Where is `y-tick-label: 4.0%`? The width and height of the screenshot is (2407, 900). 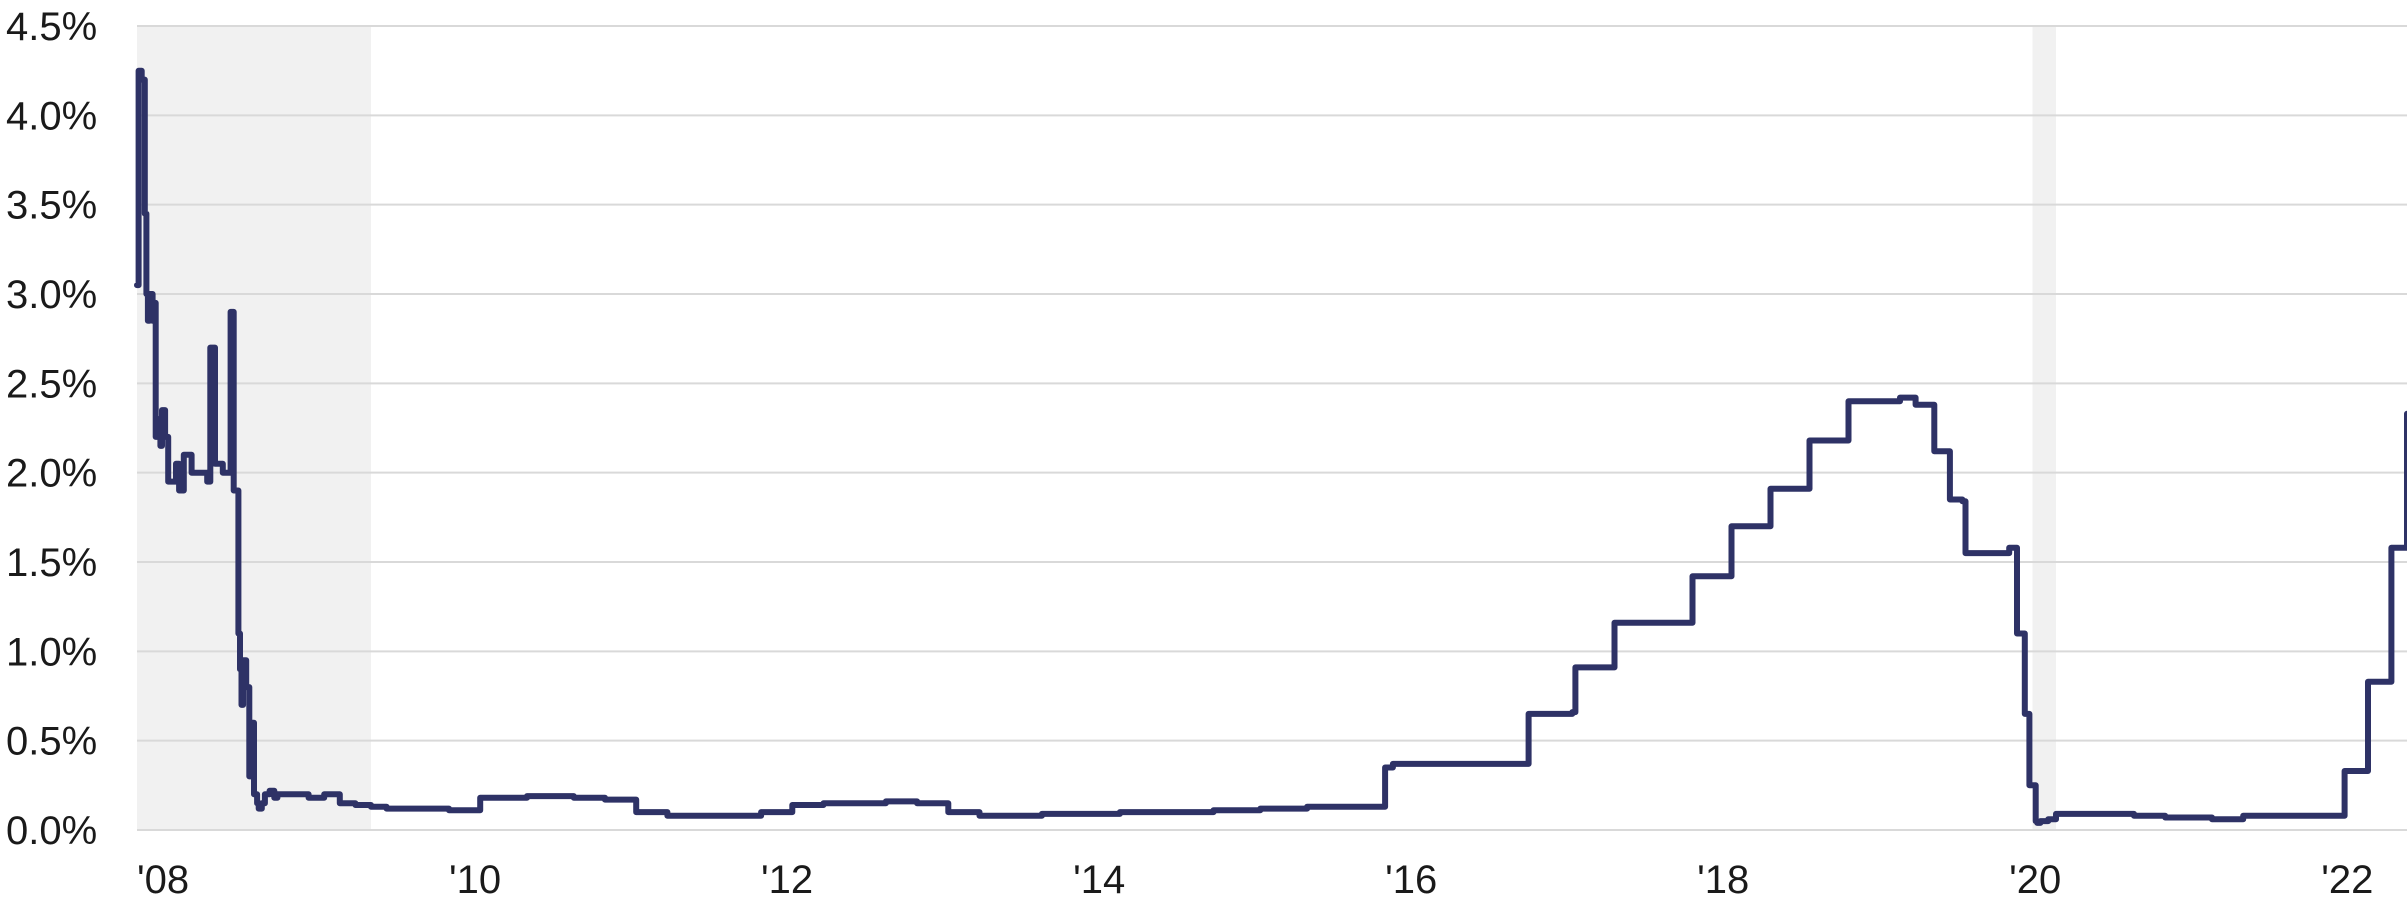 y-tick-label: 4.0% is located at coordinates (51, 116).